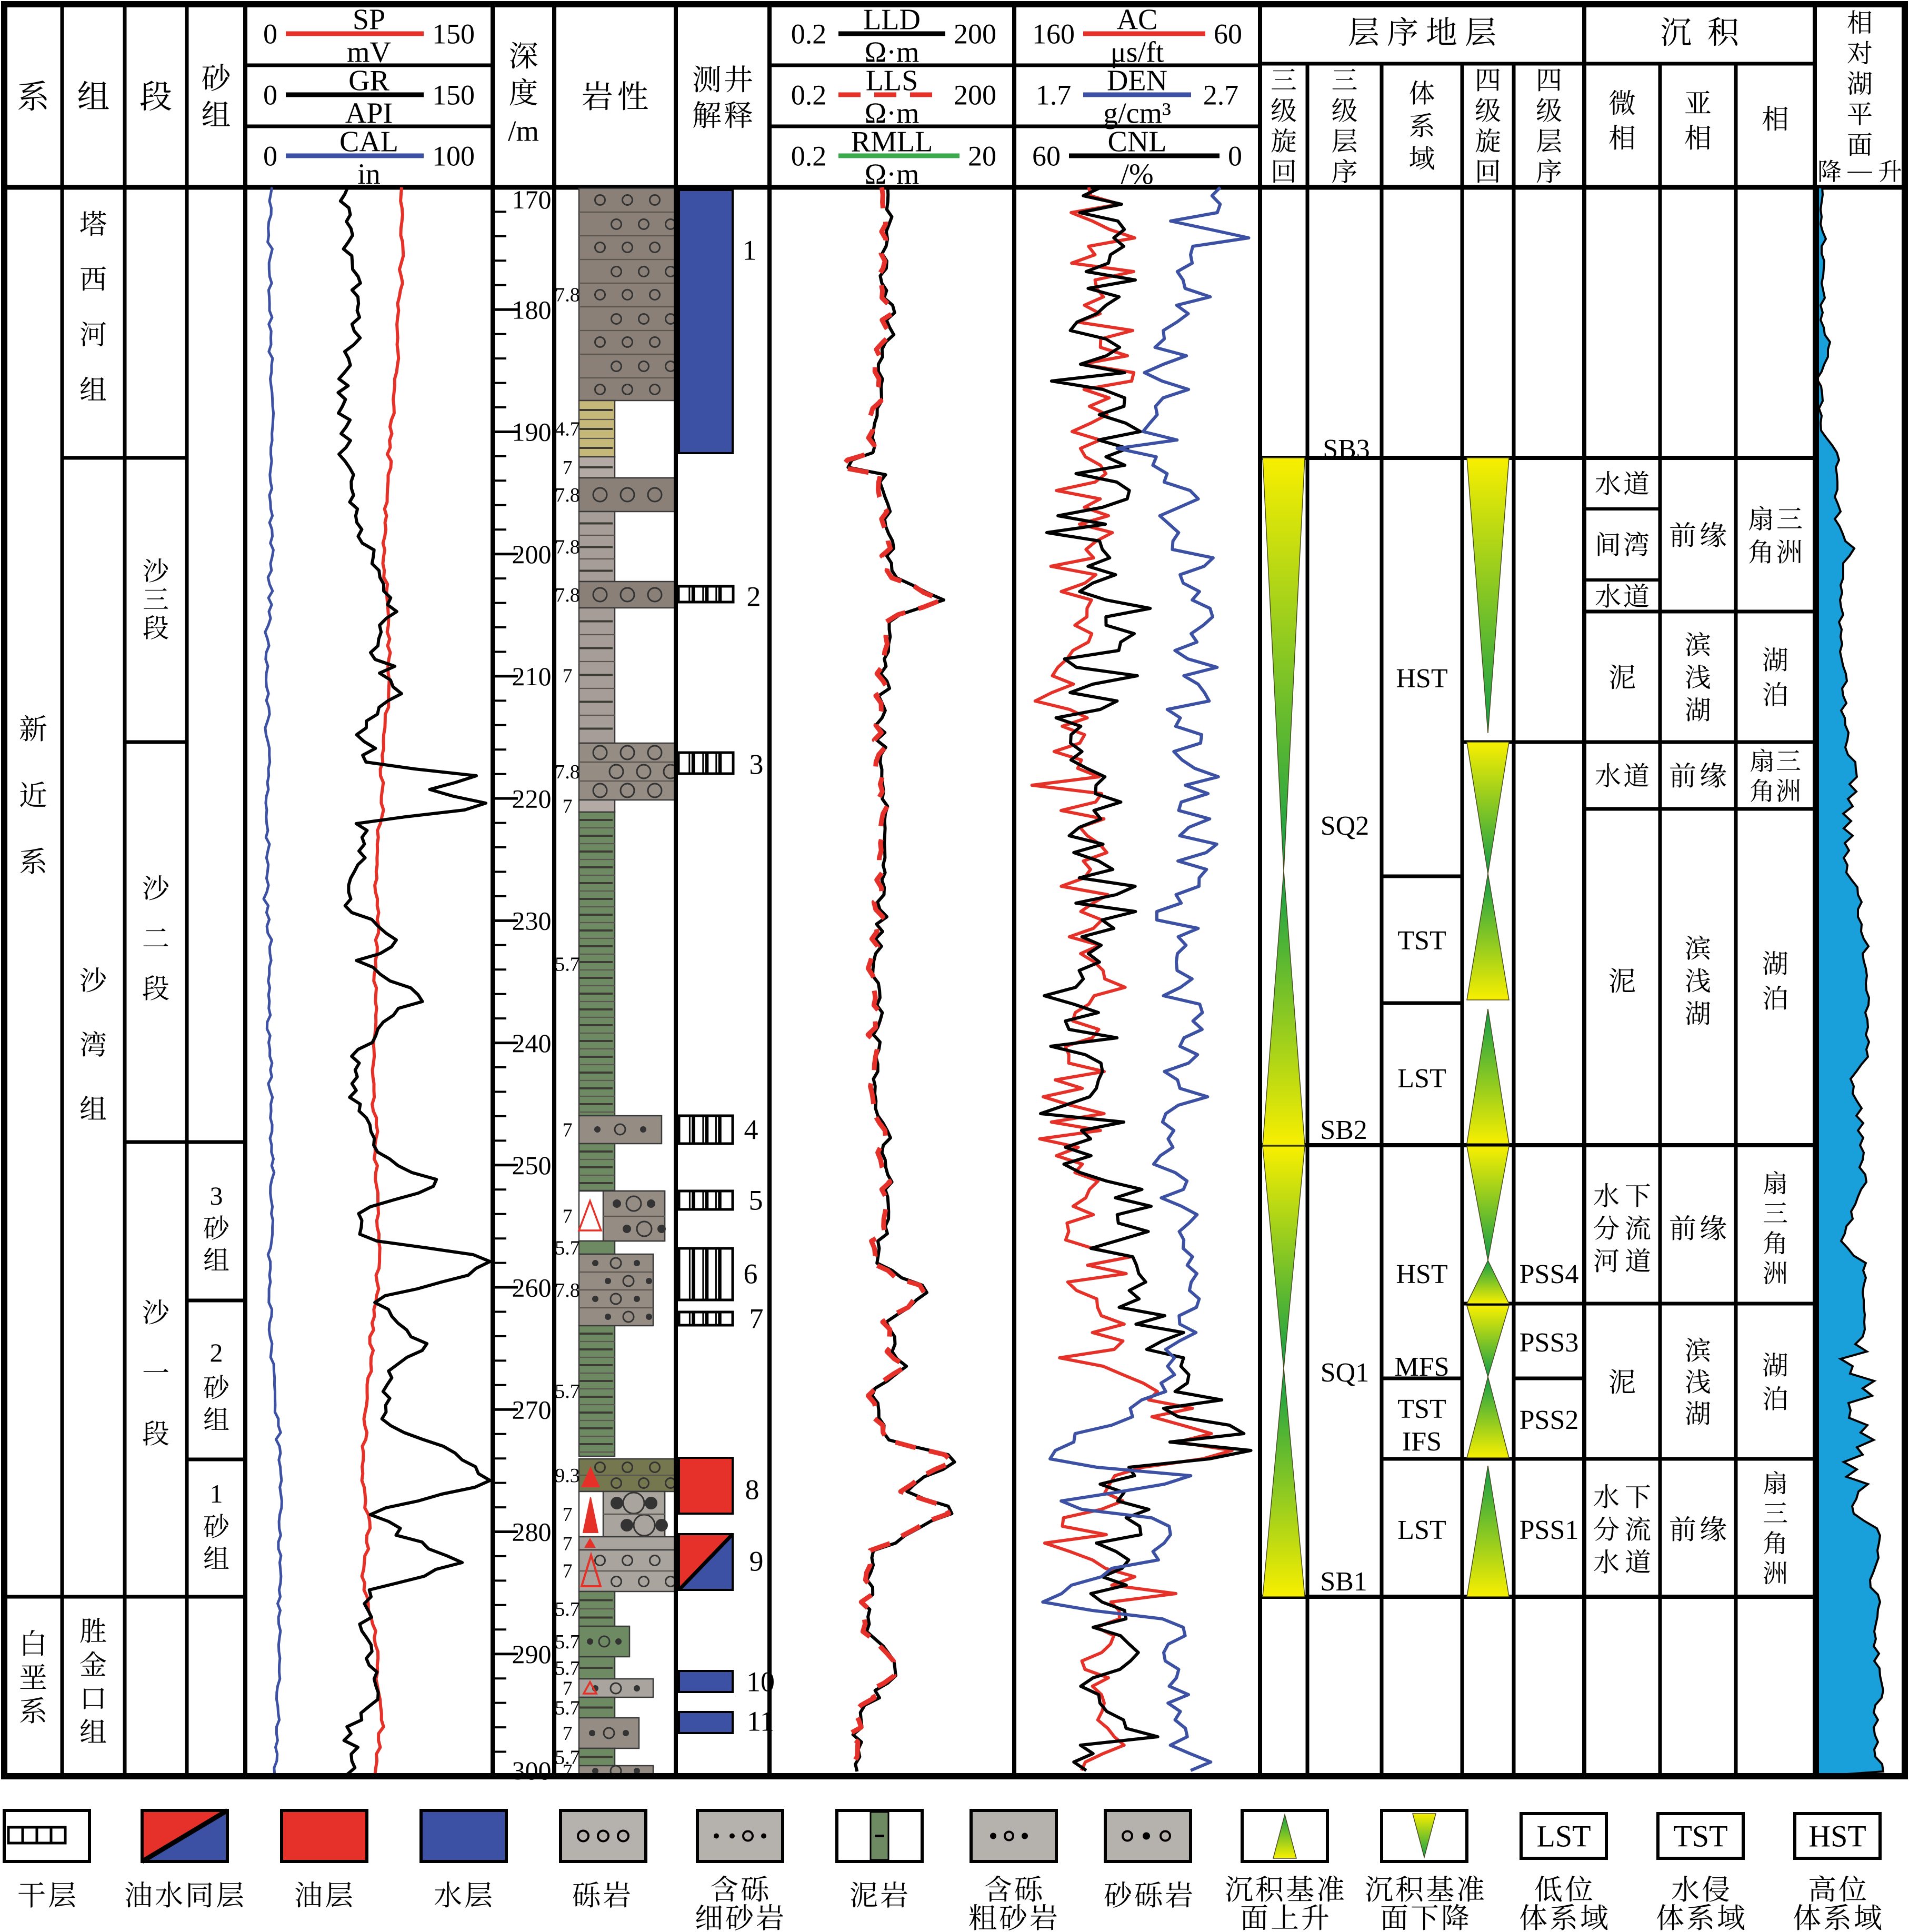  What do you see at coordinates (532, 798) in the screenshot?
I see `svg-text: 220` at bounding box center [532, 798].